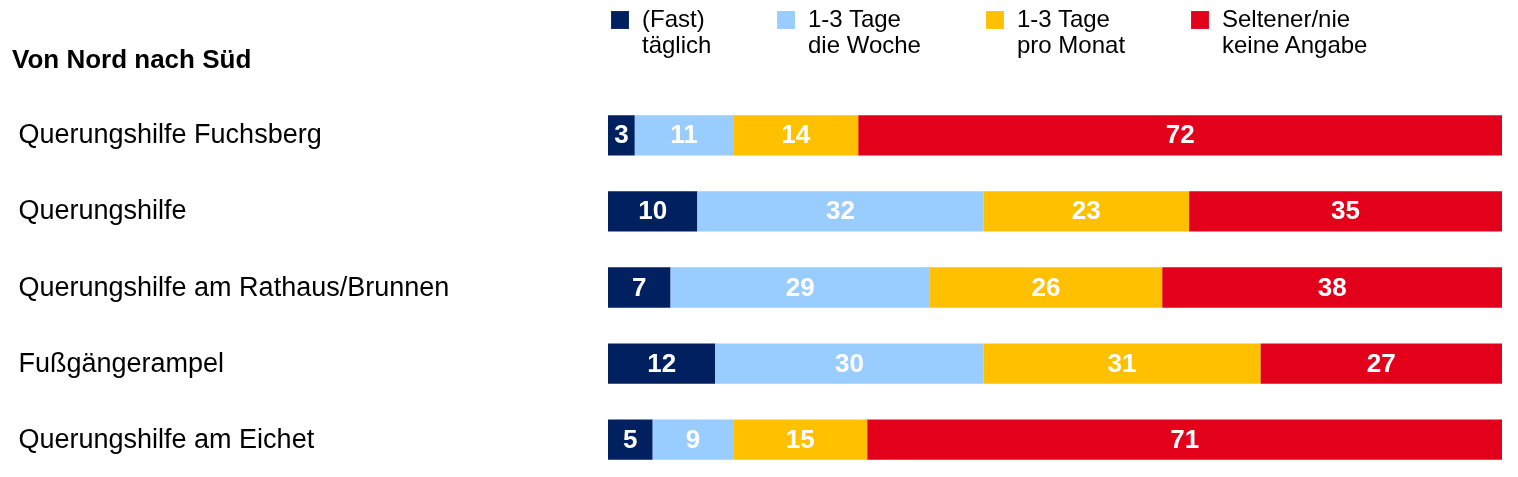 This screenshot has height=477, width=1518. I want to click on data-label: 5, so click(630, 438).